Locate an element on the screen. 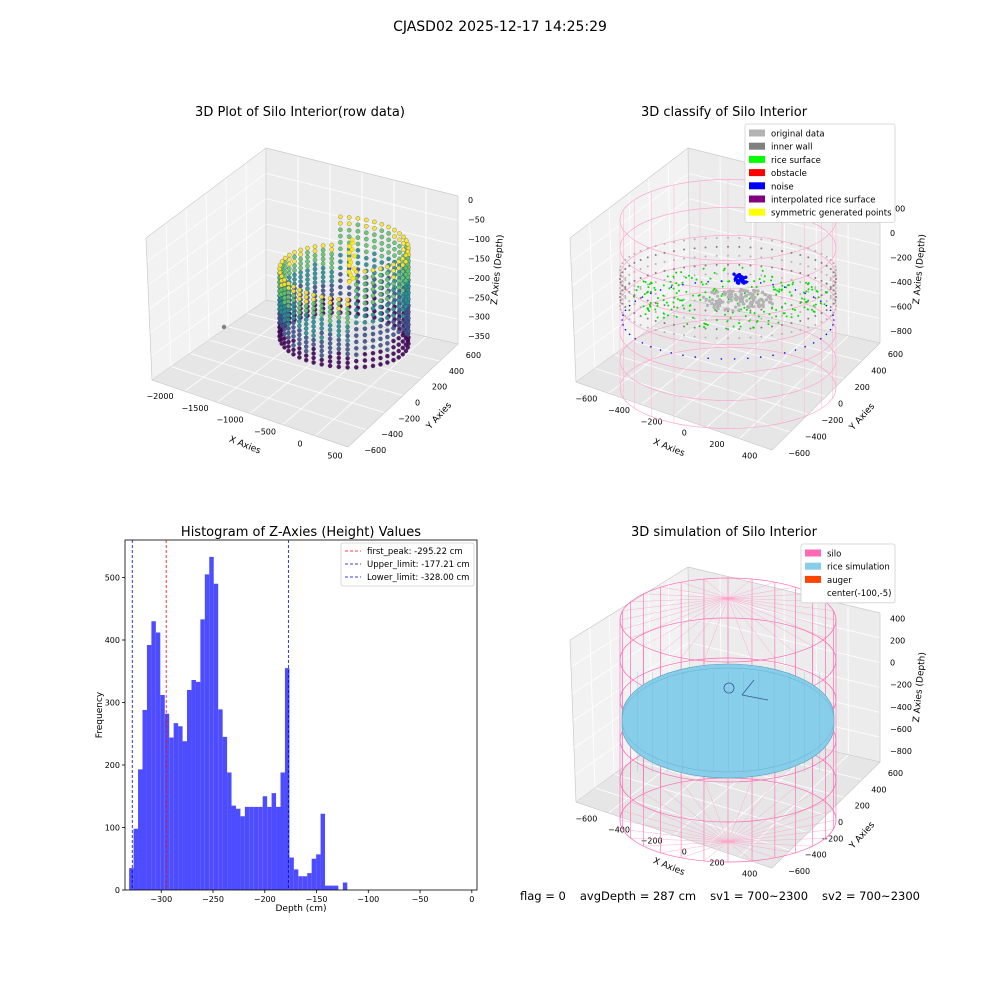 The height and width of the screenshot is (1000, 1000). y-tick-label: 400 is located at coordinates (112, 640).